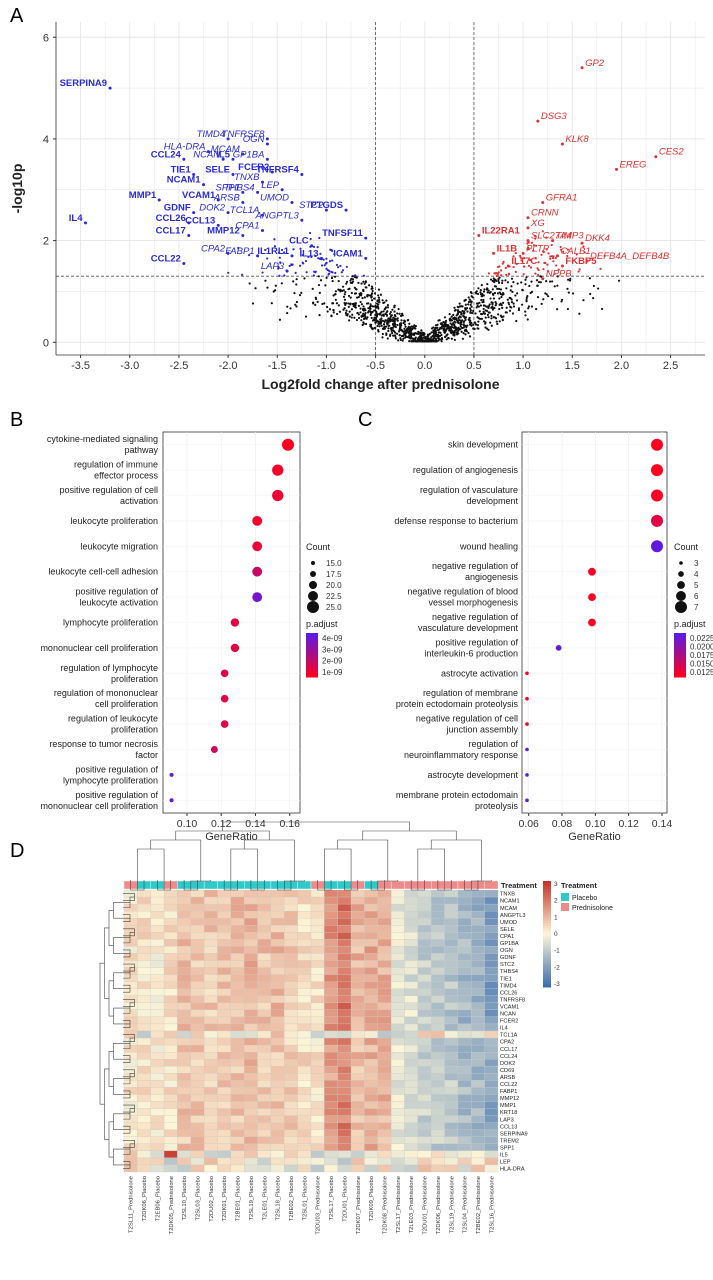 This screenshot has height=1280, width=713. I want to click on column-label: T2DU01_Placebo, so click(345, 1199).